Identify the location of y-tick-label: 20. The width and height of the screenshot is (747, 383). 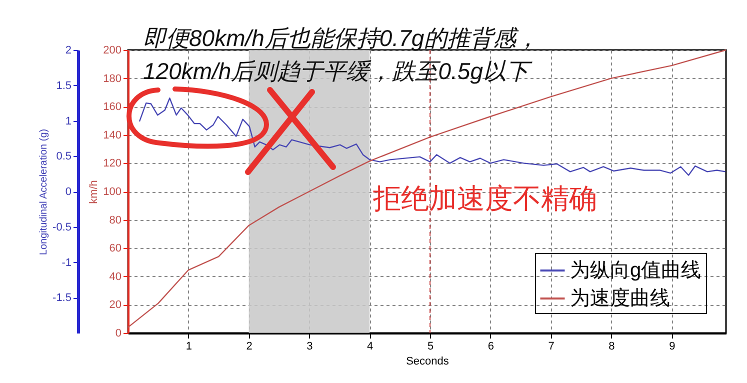
(115, 305).